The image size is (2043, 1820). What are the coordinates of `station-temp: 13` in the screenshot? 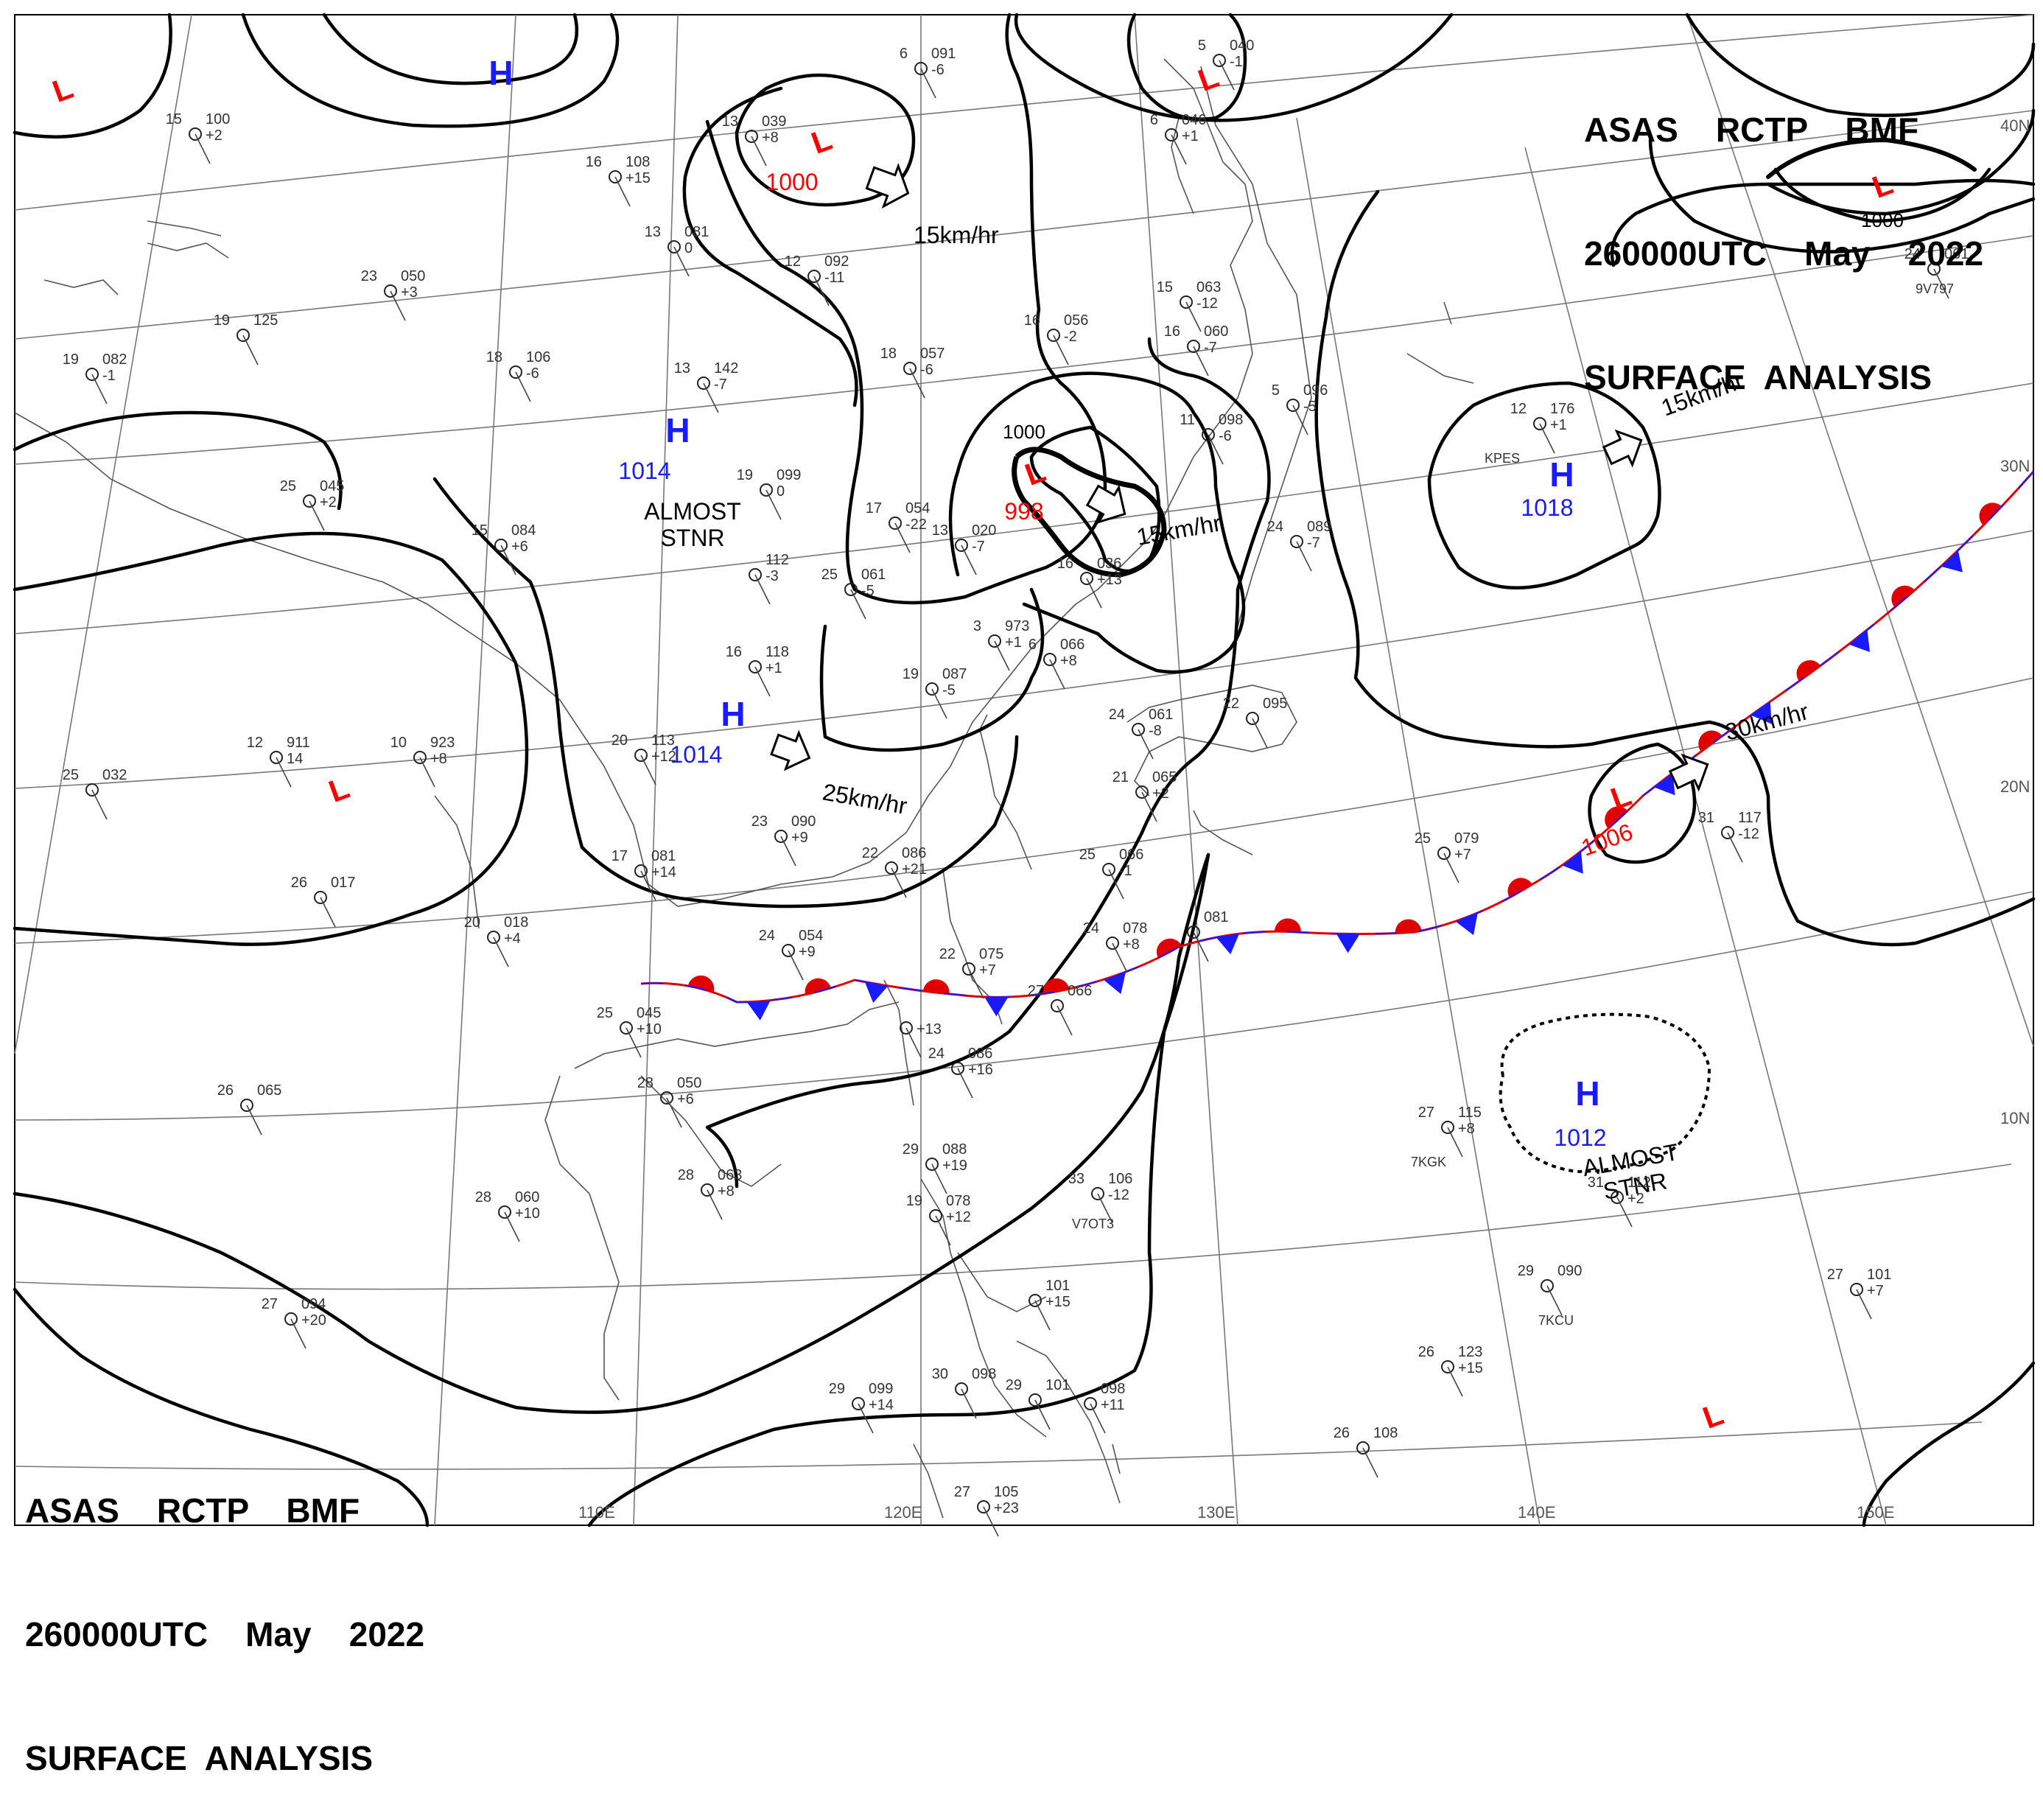 It's located at (730, 121).